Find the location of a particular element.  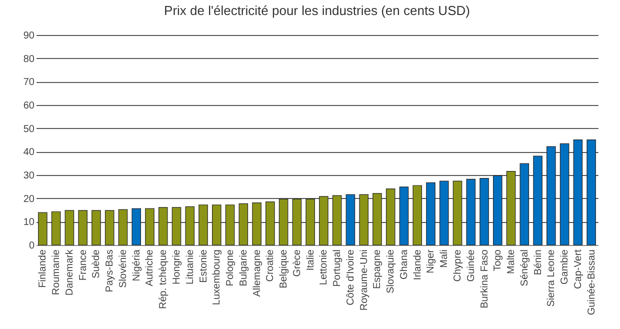

y-tick-label: 30 is located at coordinates (29, 176).